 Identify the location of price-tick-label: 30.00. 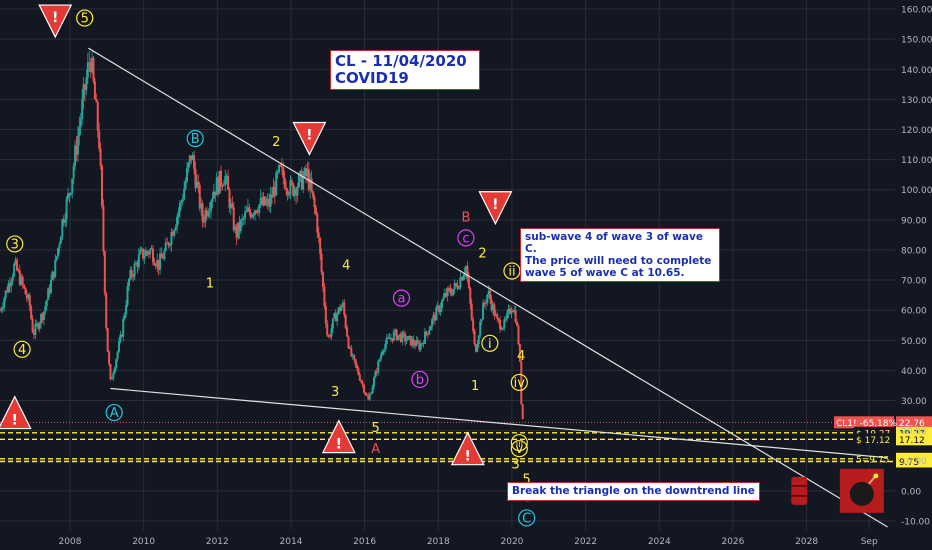
(914, 402).